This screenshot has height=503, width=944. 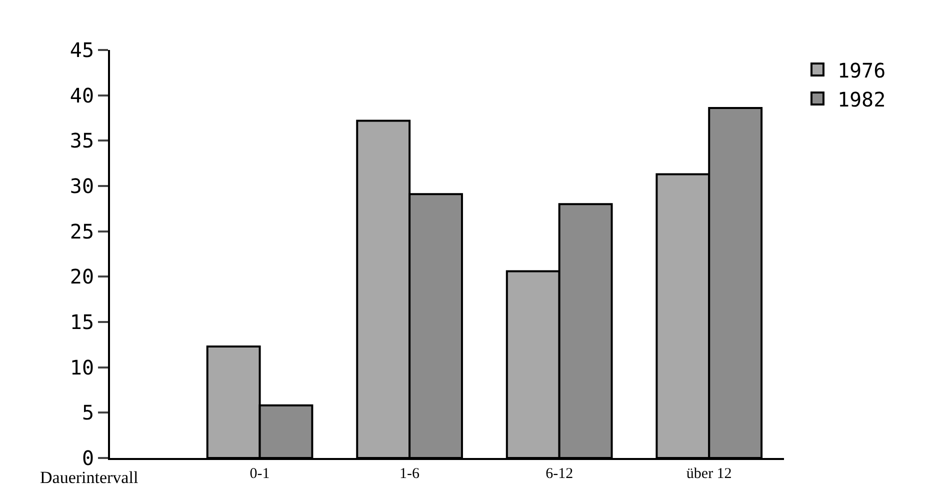 I want to click on y-tick-label: 25, so click(x=82, y=231).